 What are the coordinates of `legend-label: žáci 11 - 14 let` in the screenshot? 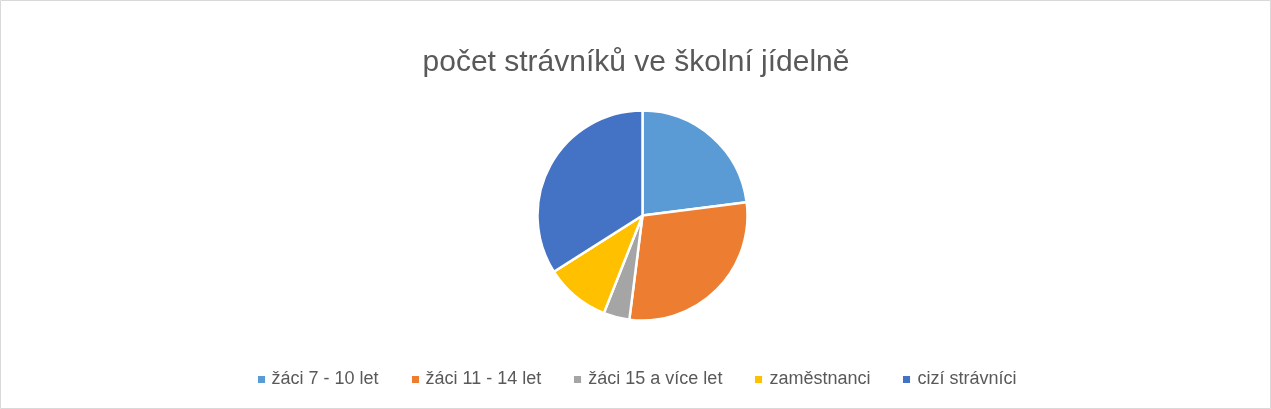 It's located at (483, 378).